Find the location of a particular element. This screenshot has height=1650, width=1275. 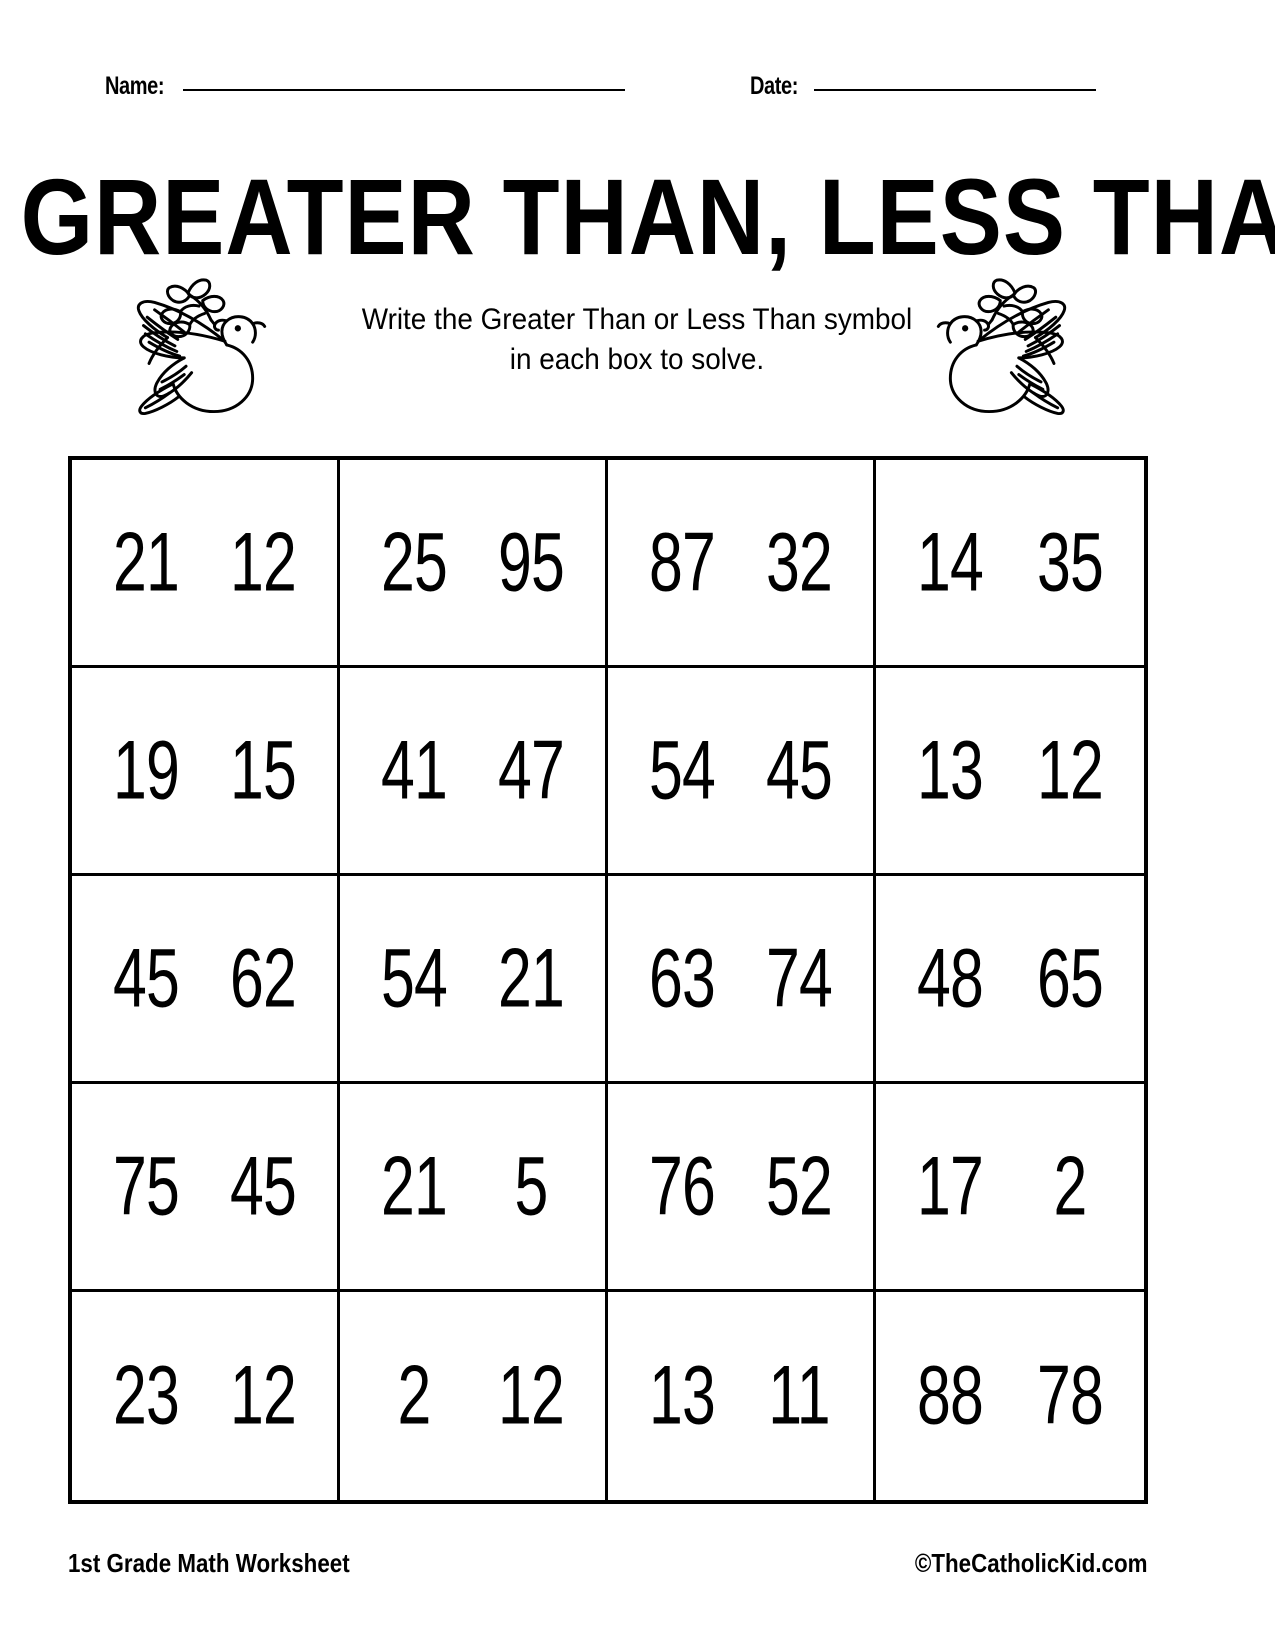

problem-cell: 88 78 is located at coordinates (1010, 1396).